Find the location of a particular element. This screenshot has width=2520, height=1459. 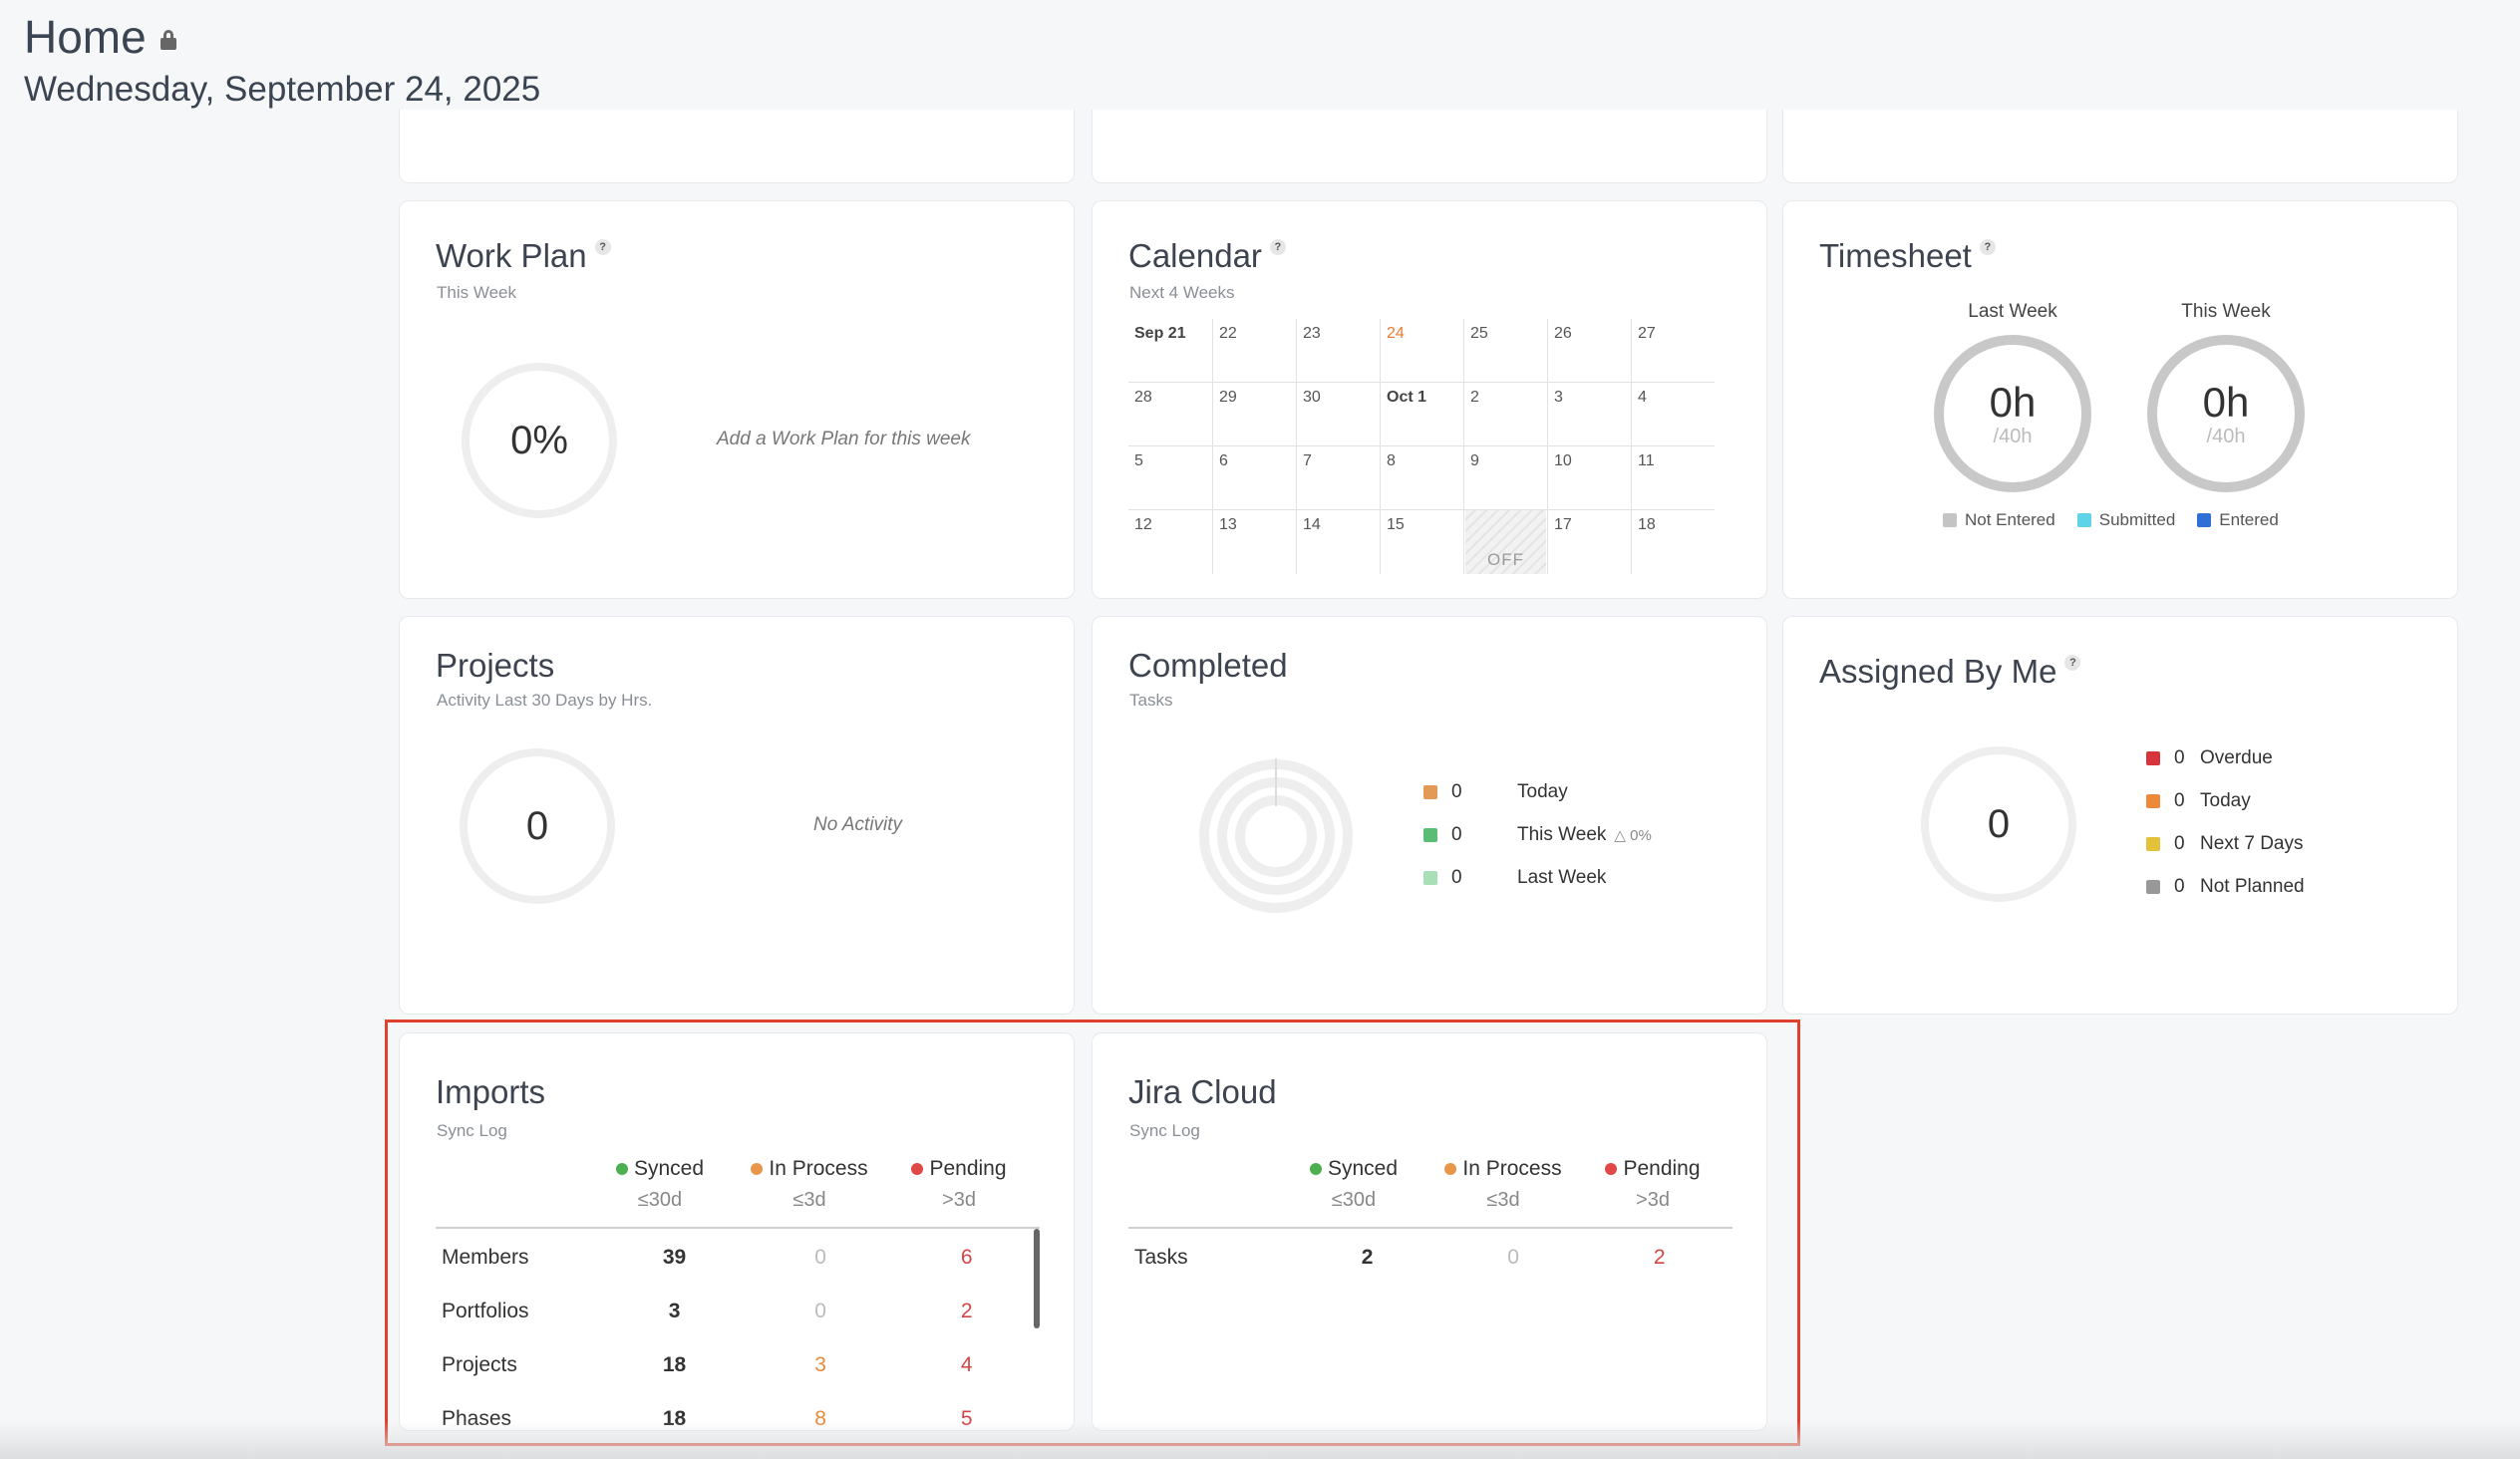

calendar-day: 29 is located at coordinates (1254, 414).